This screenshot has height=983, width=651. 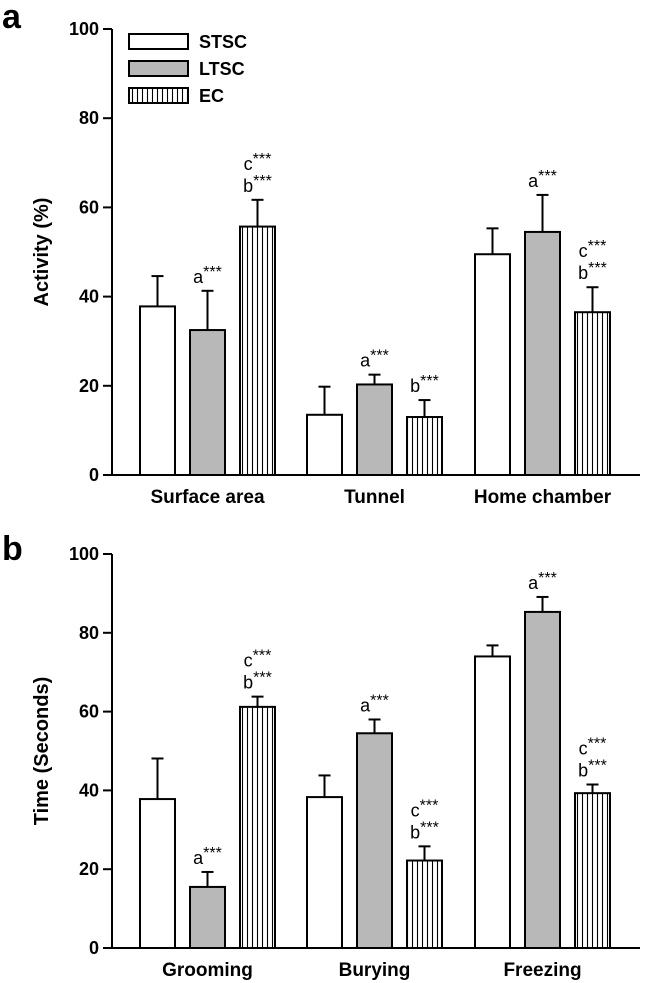 What do you see at coordinates (207, 970) in the screenshot?
I see `x-category-label: Grooming` at bounding box center [207, 970].